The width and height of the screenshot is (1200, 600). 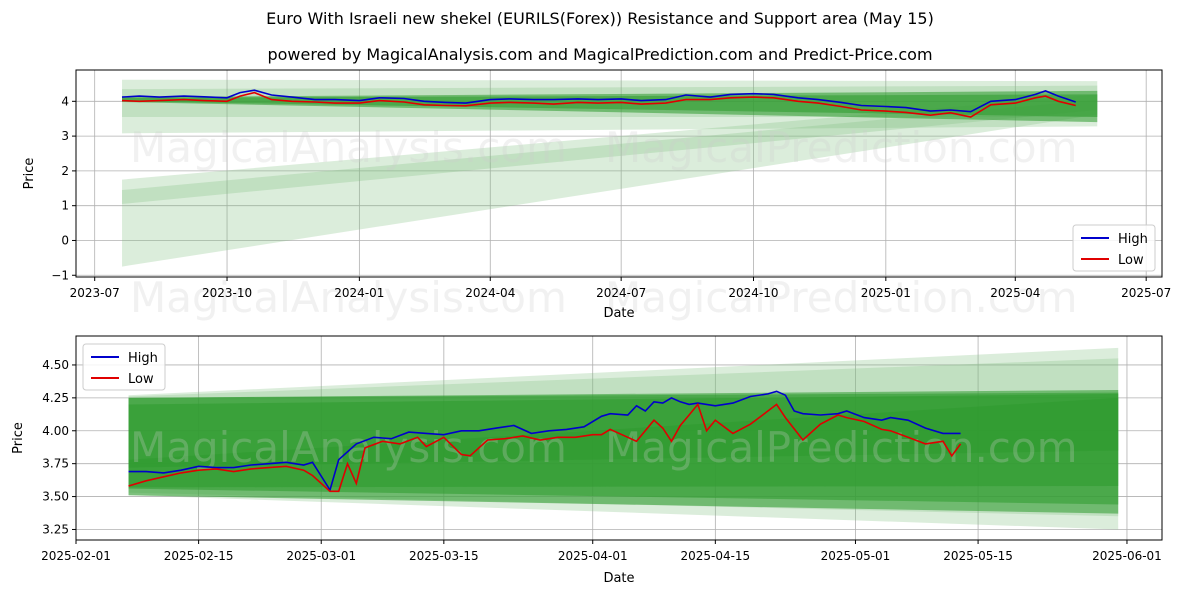 I want to click on y-tick-label: 2, so click(x=65, y=171).